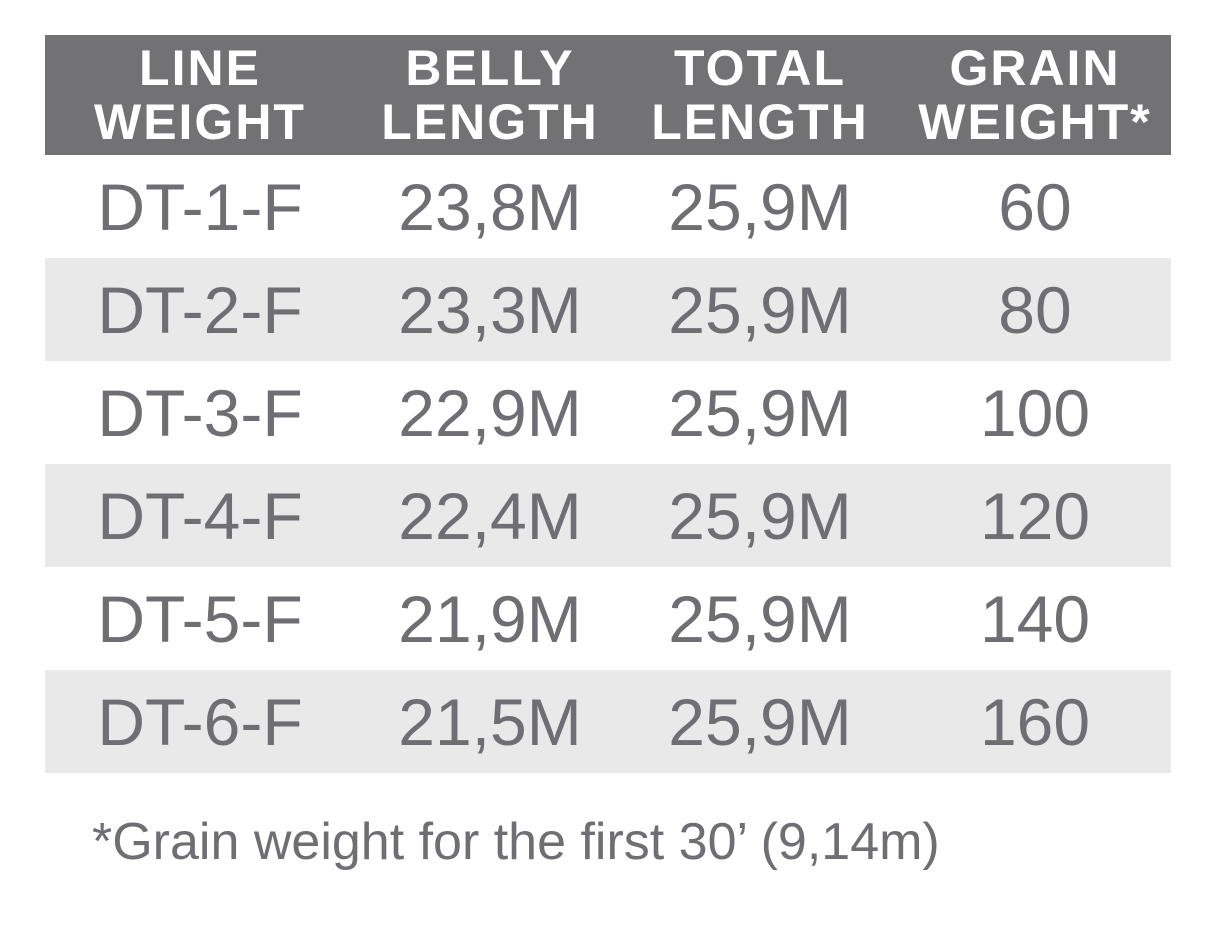 The image size is (1214, 926). I want to click on table-cell: 60, so click(1035, 206).